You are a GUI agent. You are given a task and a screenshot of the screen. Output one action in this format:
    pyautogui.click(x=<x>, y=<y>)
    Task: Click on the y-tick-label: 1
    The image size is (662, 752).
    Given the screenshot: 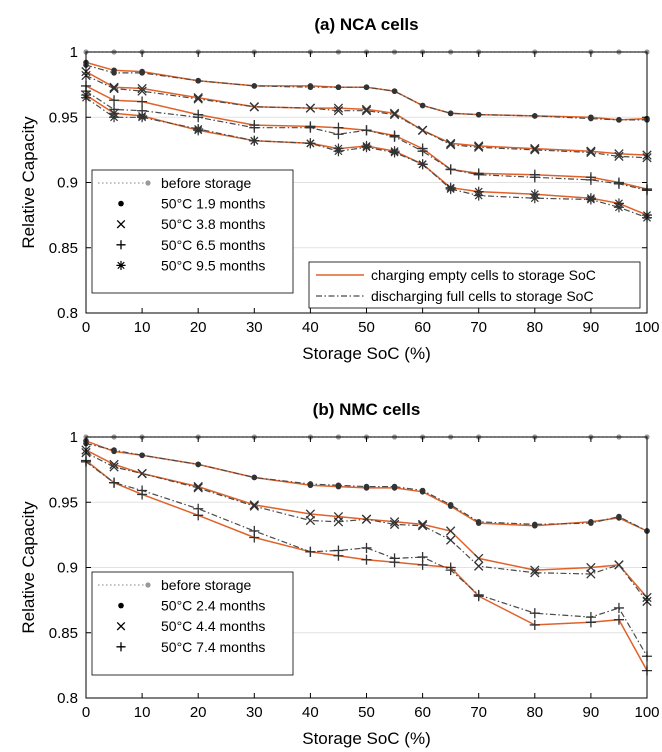 What is the action you would take?
    pyautogui.click(x=74, y=52)
    